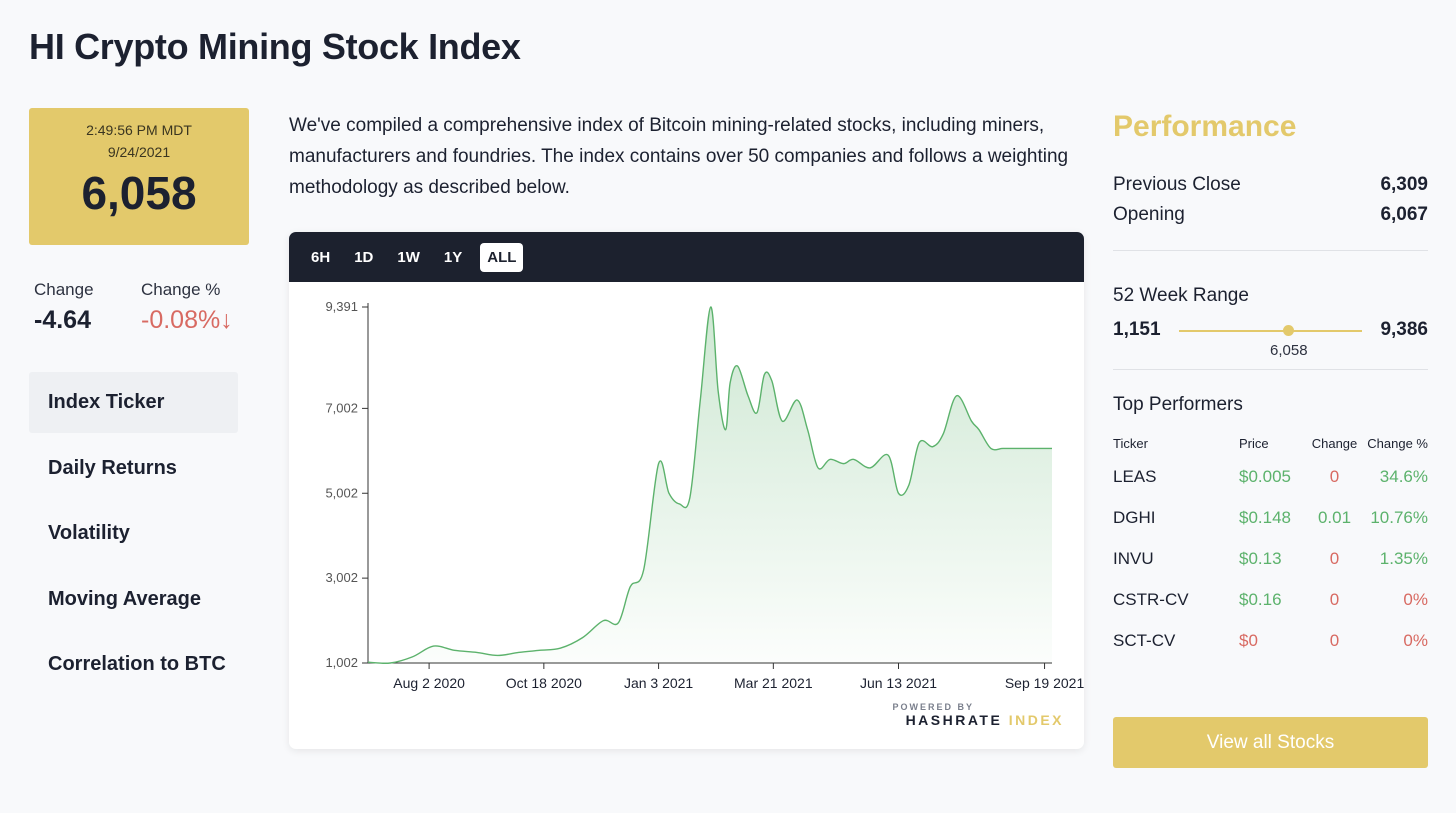 The width and height of the screenshot is (1456, 813). What do you see at coordinates (1334, 517) in the screenshot?
I see `change-cell: 0.01` at bounding box center [1334, 517].